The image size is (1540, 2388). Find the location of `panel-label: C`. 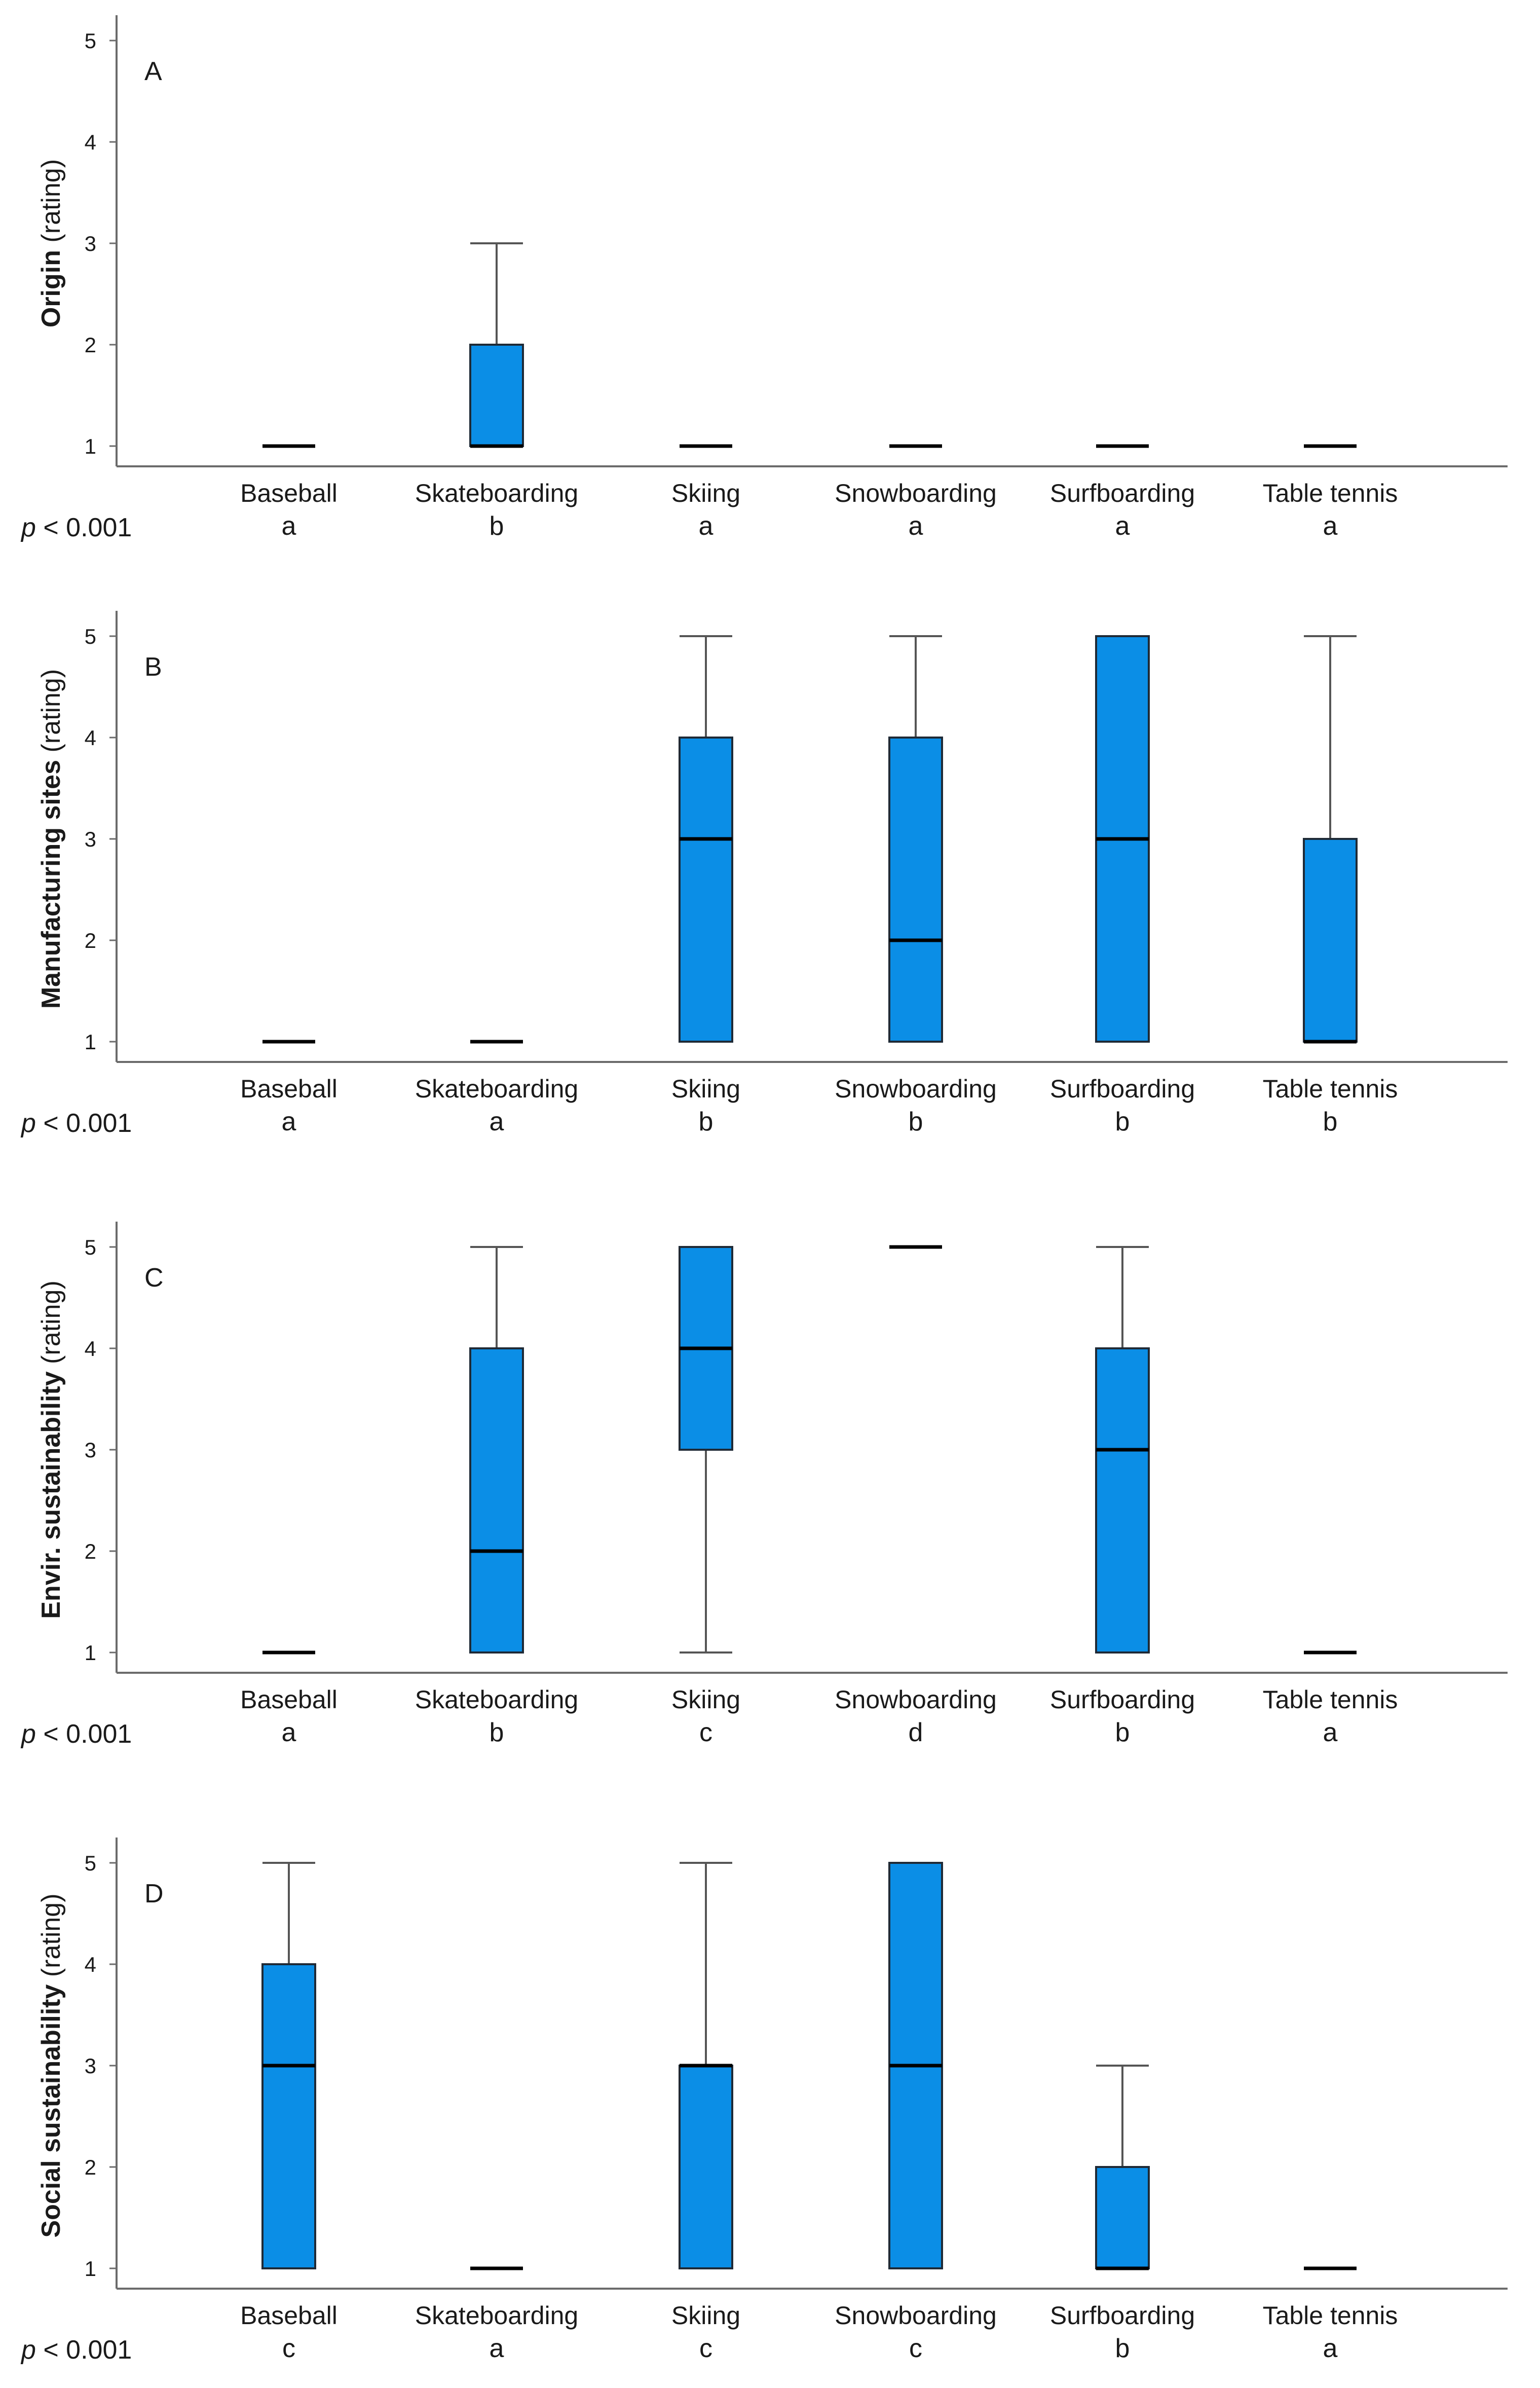

panel-label: C is located at coordinates (154, 1278).